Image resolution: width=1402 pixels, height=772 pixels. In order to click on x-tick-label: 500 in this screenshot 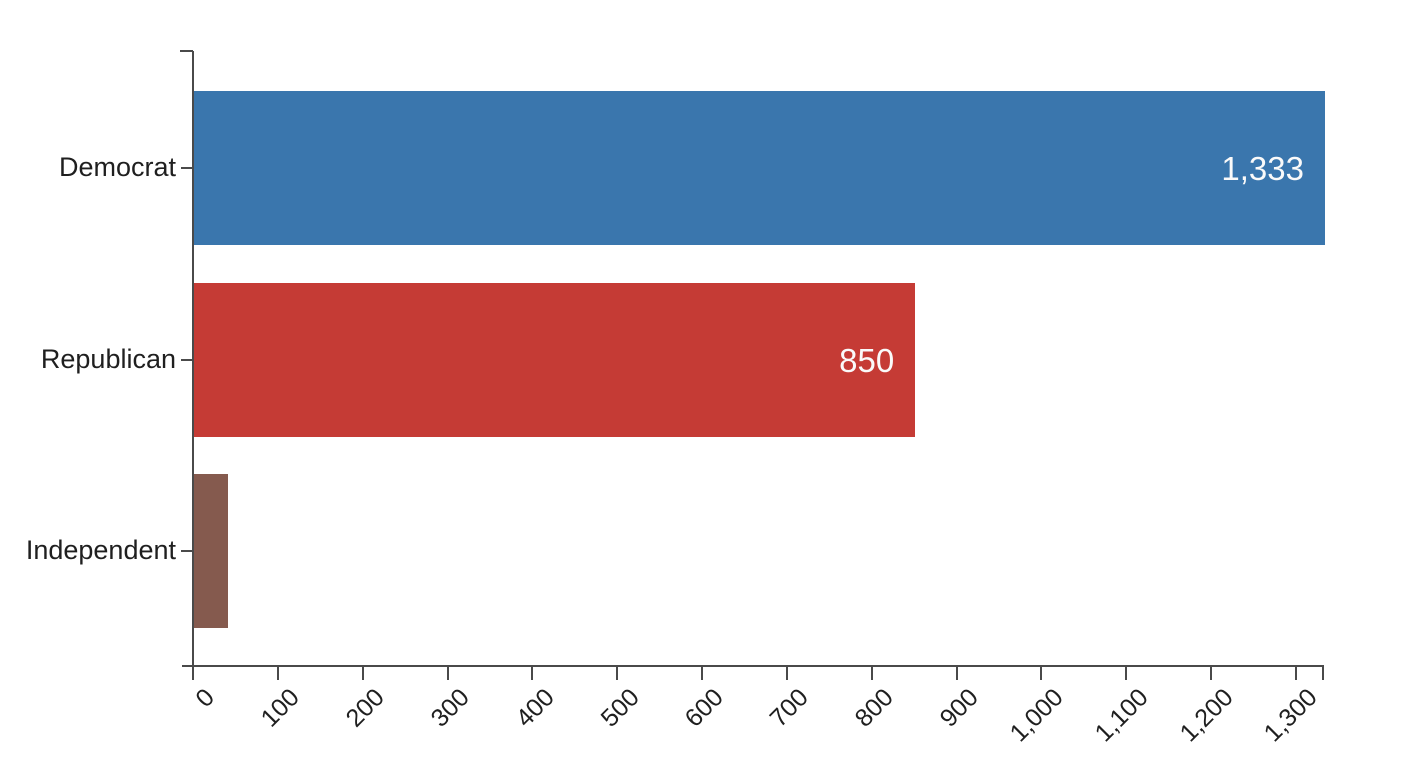, I will do `click(620, 708)`.